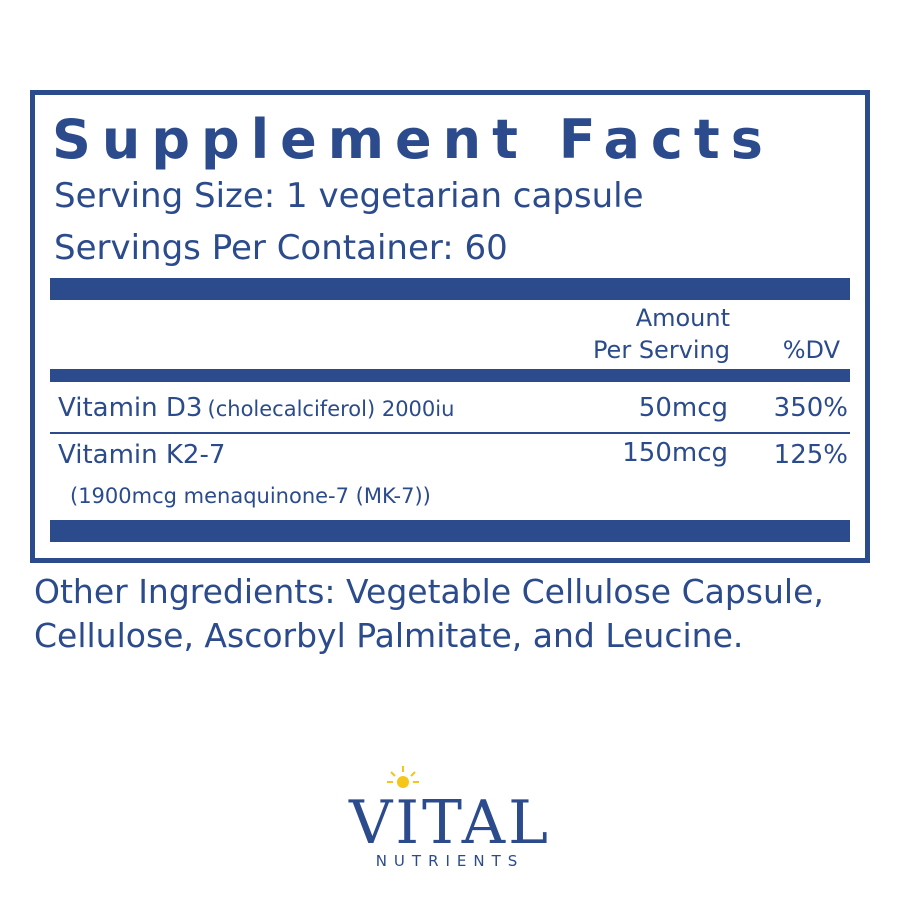 This screenshot has width=900, height=900. I want to click on nutrient-name: Vitamin K2-7, so click(142, 455).